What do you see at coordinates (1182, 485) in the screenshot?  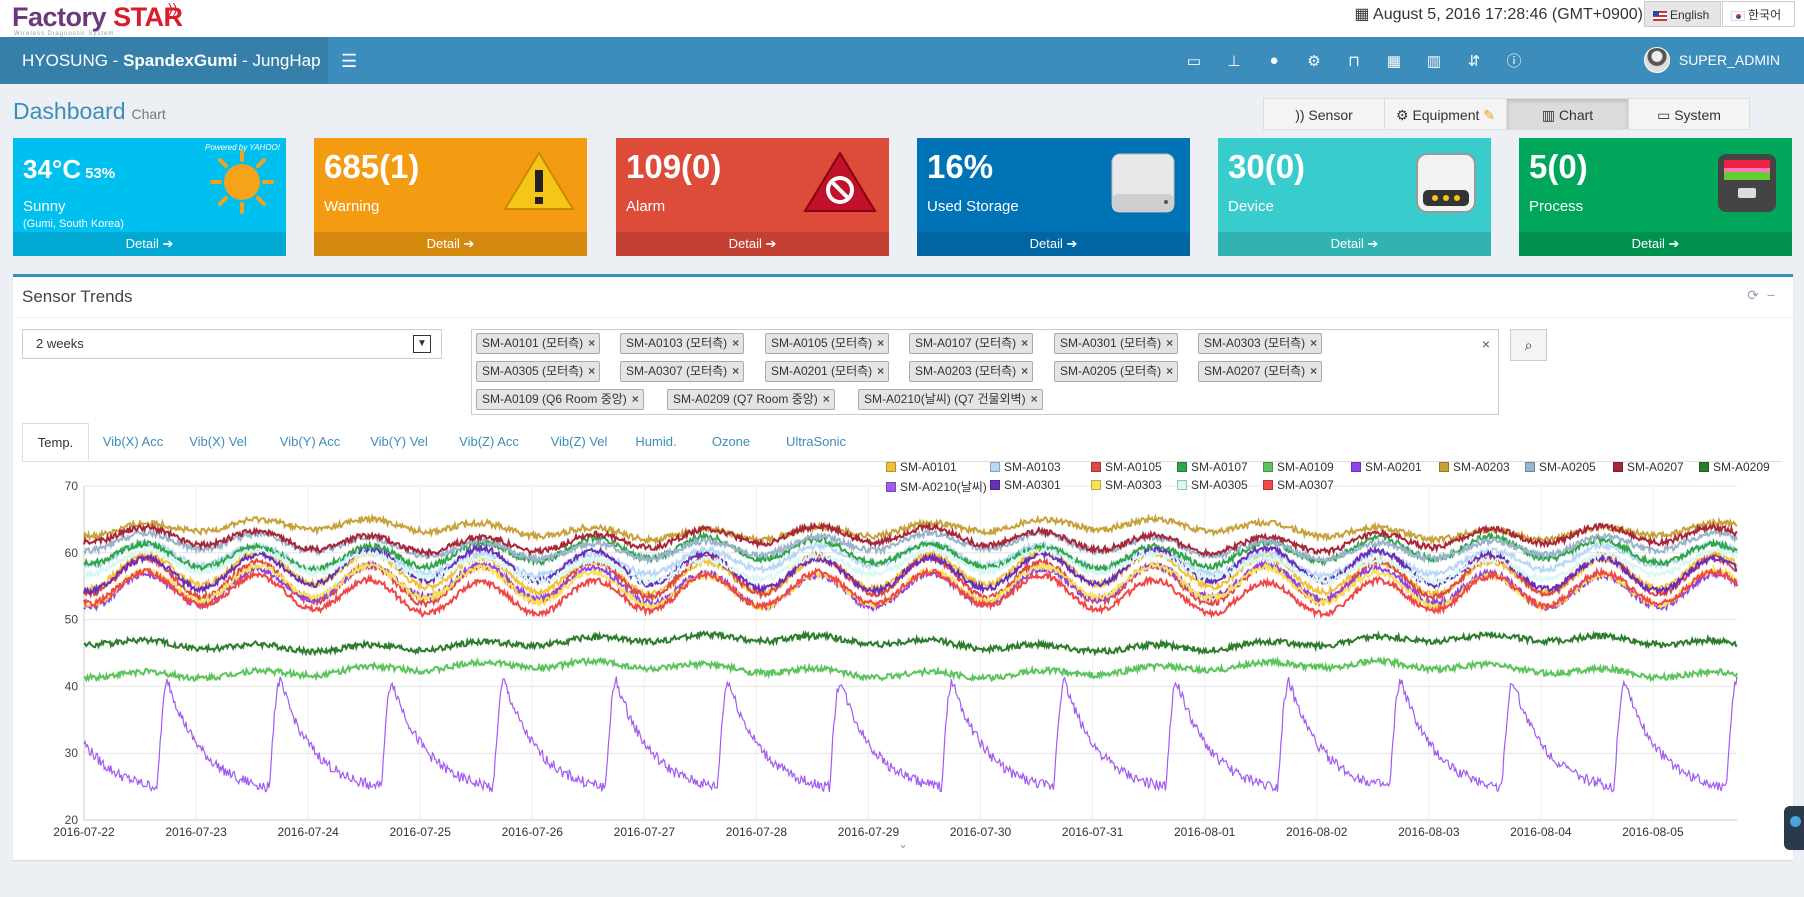 I see `legend-swatch` at bounding box center [1182, 485].